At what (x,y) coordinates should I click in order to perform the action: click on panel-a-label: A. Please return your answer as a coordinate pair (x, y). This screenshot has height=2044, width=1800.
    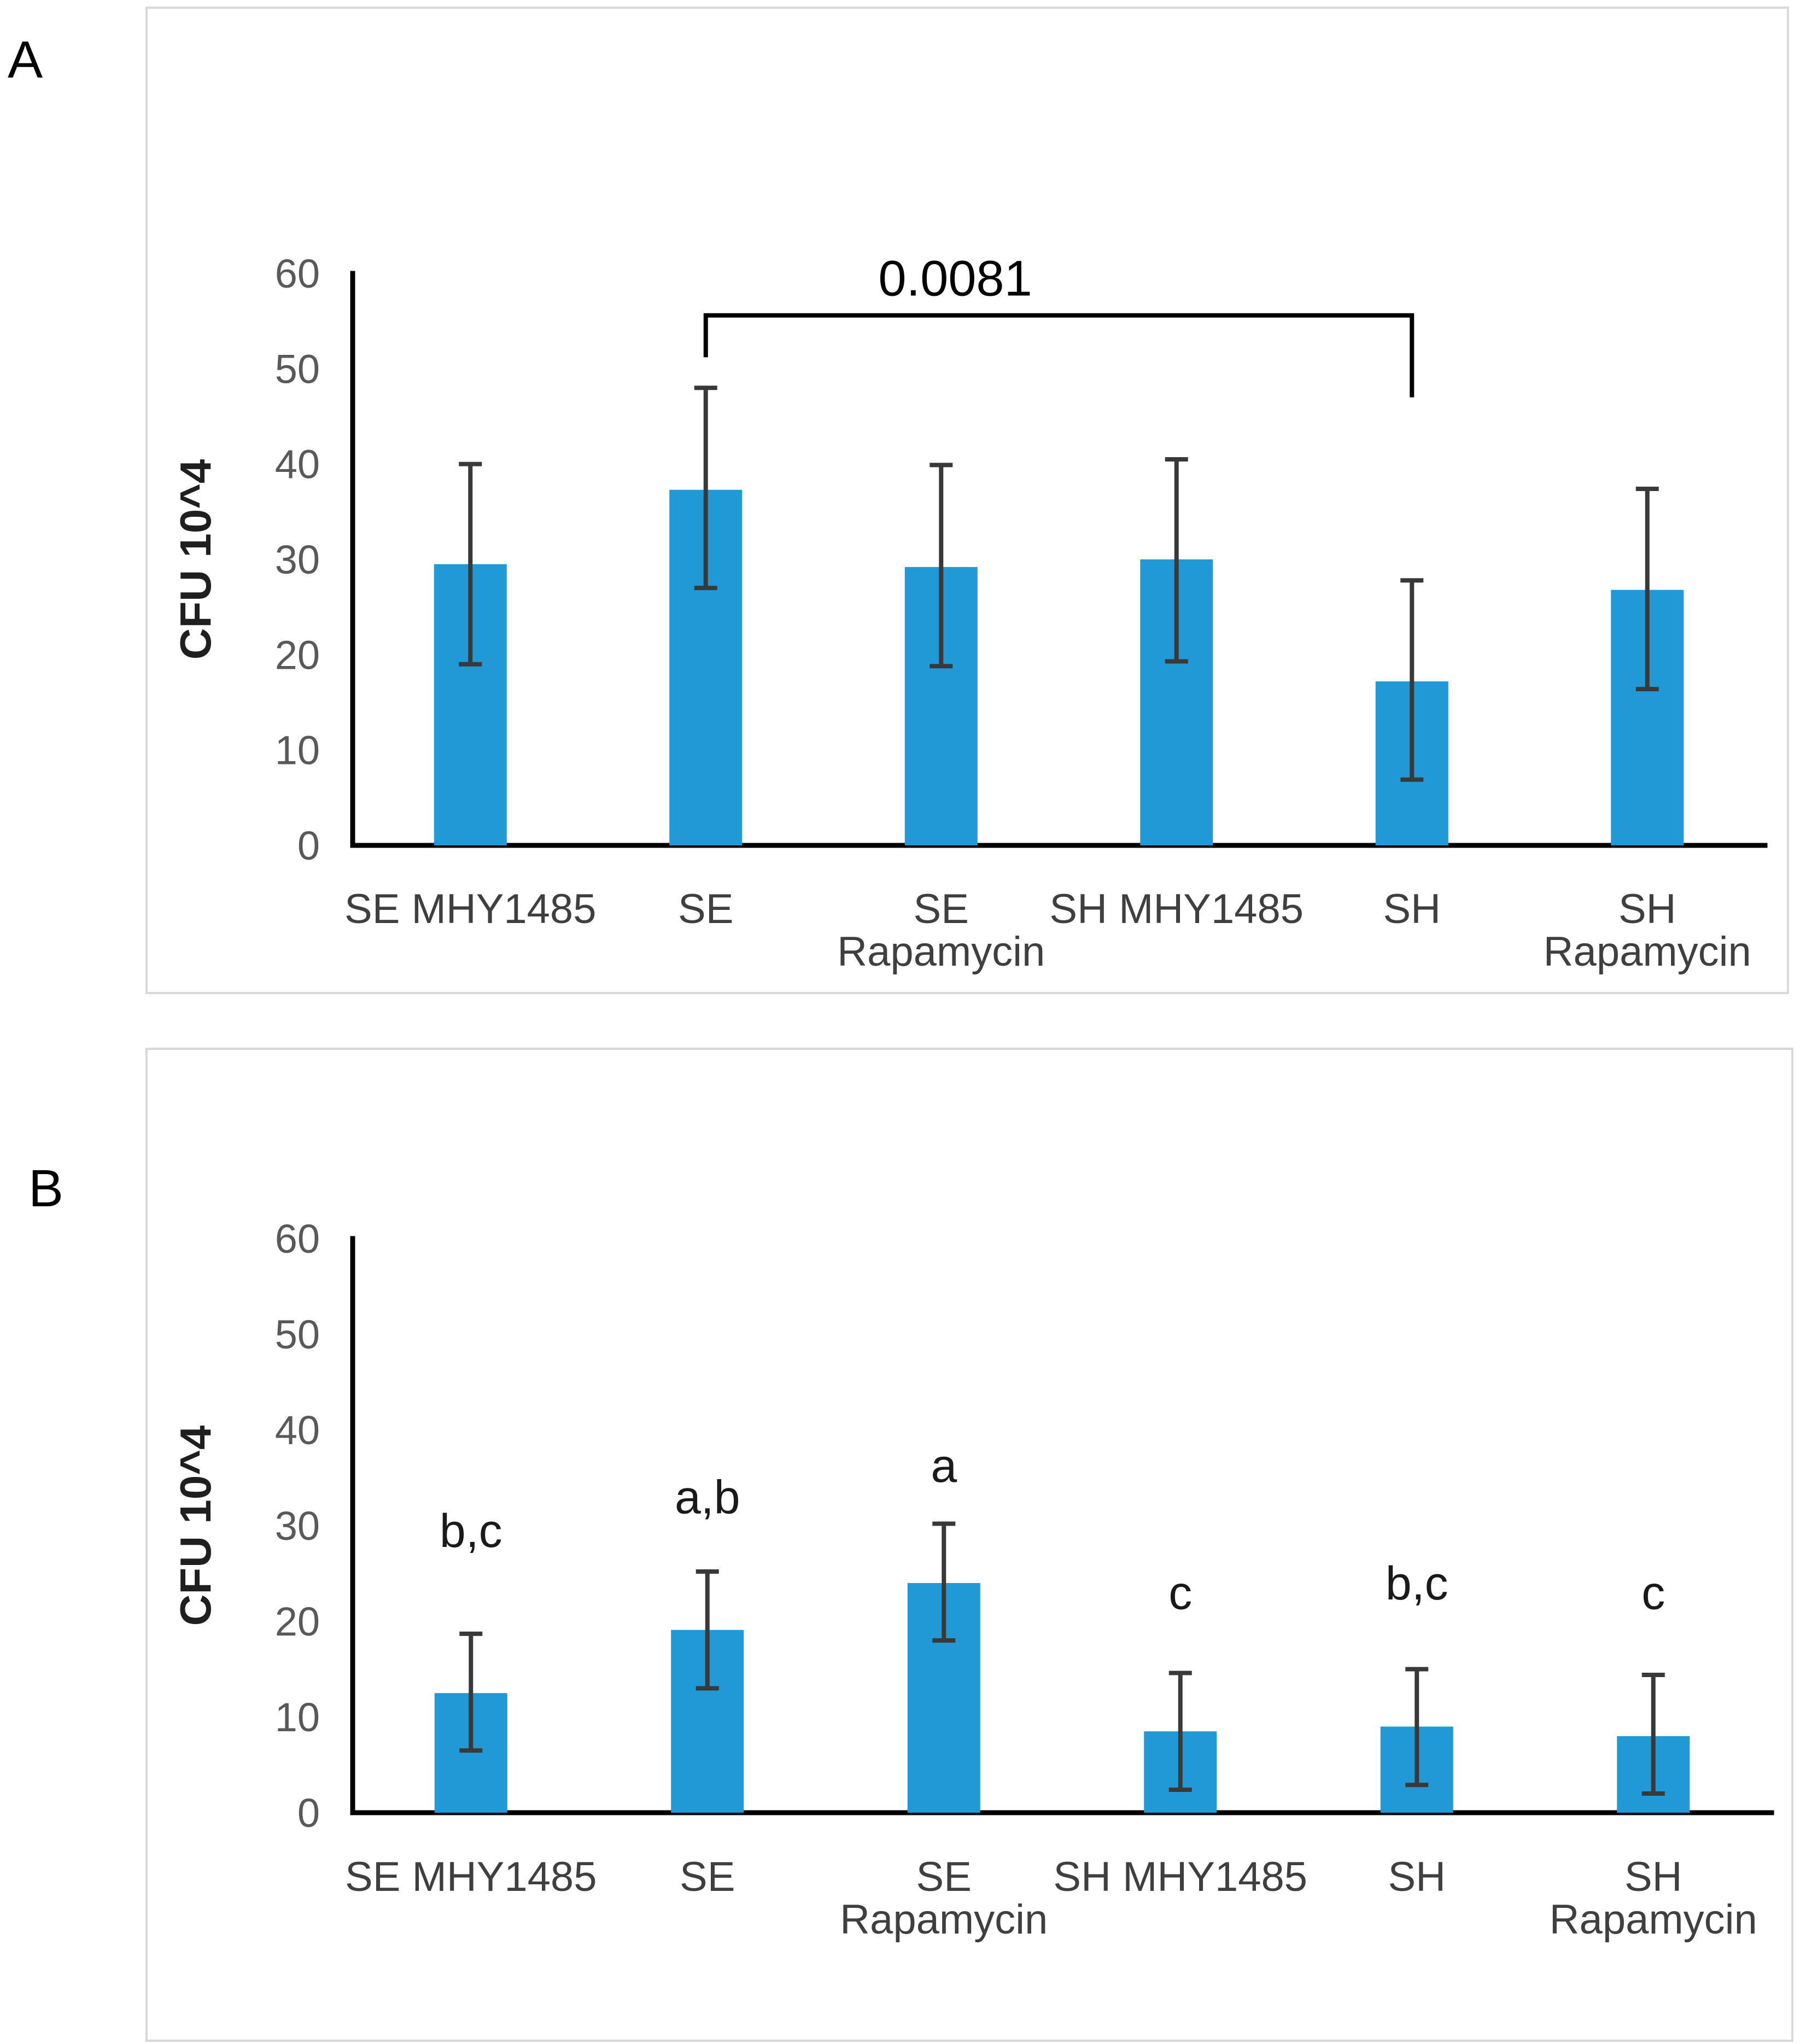
    Looking at the image, I should click on (25, 60).